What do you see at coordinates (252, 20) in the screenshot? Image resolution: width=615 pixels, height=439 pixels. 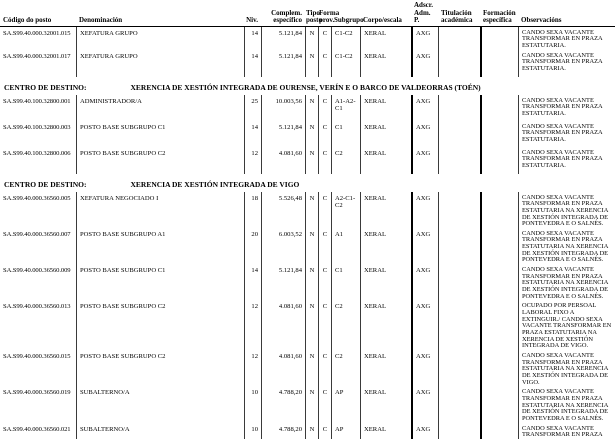 I see `column-header-niv: Niv.` at bounding box center [252, 20].